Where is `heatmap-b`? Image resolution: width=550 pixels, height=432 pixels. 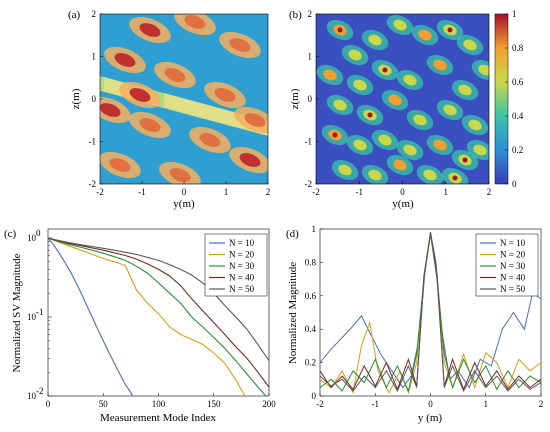 heatmap-b is located at coordinates (402, 99).